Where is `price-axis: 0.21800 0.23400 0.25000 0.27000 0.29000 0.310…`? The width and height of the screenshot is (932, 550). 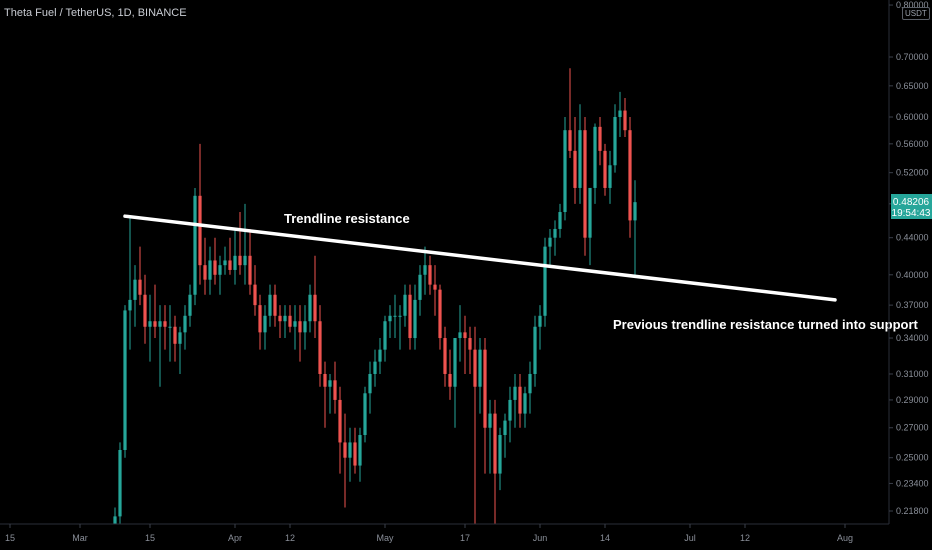 price-axis: 0.21800 0.23400 0.25000 0.27000 0.29000 0.310… is located at coordinates (908, 262).